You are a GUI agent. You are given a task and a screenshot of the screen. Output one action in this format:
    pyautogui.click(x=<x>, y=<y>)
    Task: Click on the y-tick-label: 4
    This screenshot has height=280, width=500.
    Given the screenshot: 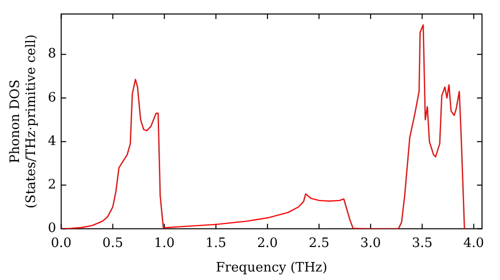 What is the action you would take?
    pyautogui.click(x=52, y=141)
    